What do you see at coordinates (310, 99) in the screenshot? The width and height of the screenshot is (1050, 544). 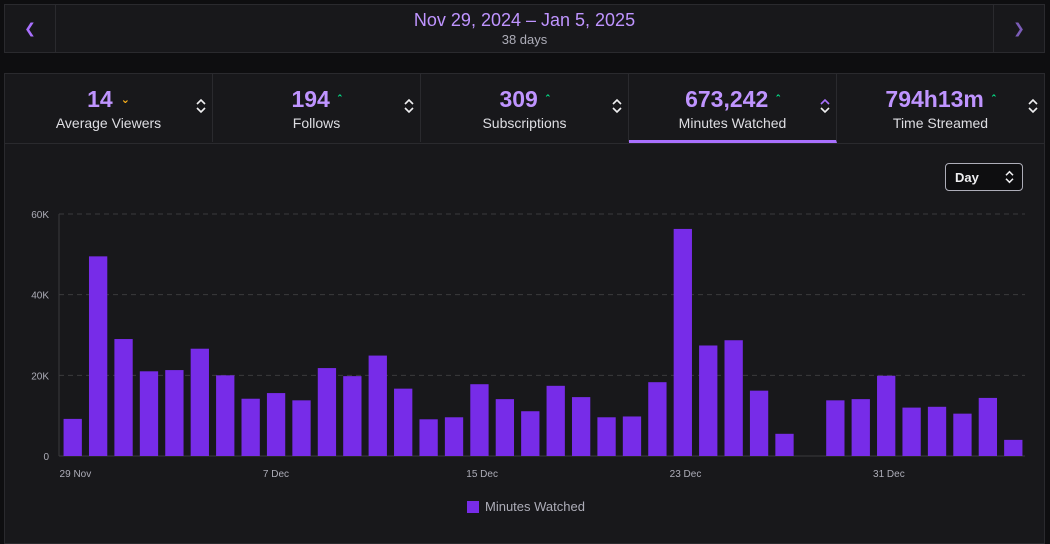 I see `stat-value: 194` at bounding box center [310, 99].